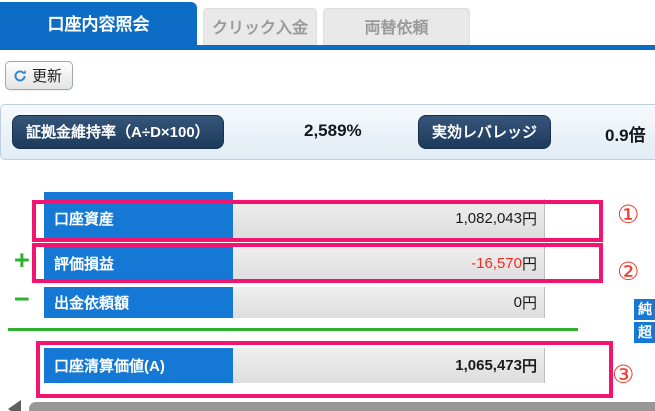  I want to click on sum-underline, so click(293, 329).